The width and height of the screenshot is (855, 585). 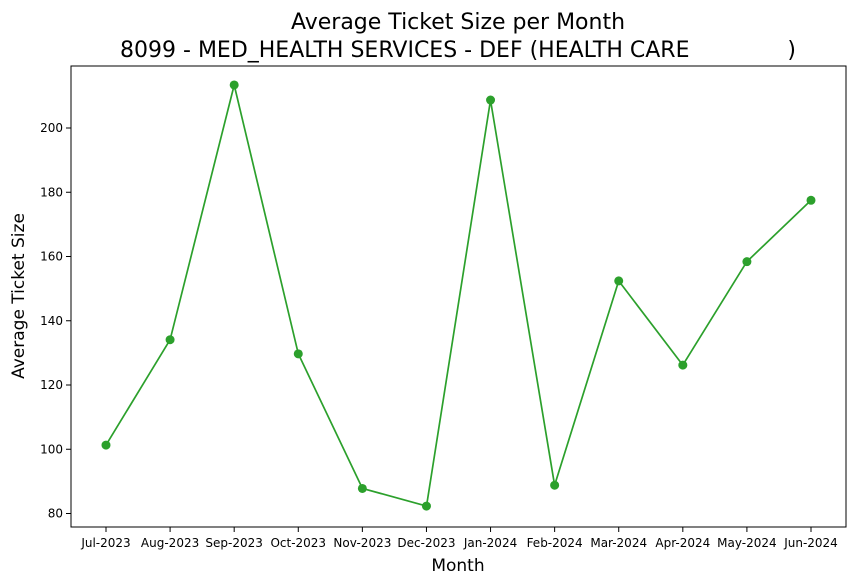 What do you see at coordinates (51, 128) in the screenshot?
I see `y-tick-label: 200` at bounding box center [51, 128].